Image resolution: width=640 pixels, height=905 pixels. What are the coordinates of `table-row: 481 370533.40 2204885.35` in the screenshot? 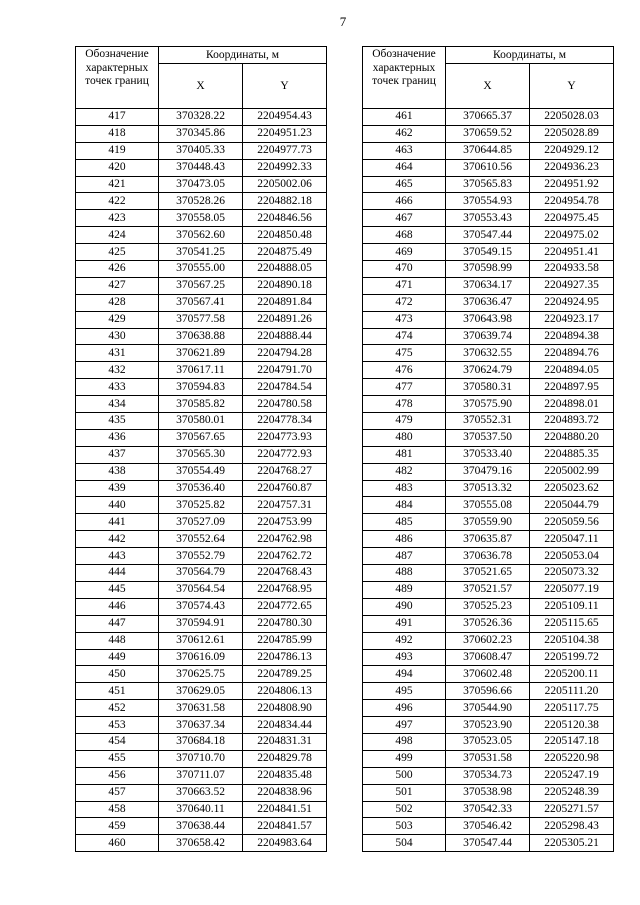 It's located at (488, 454).